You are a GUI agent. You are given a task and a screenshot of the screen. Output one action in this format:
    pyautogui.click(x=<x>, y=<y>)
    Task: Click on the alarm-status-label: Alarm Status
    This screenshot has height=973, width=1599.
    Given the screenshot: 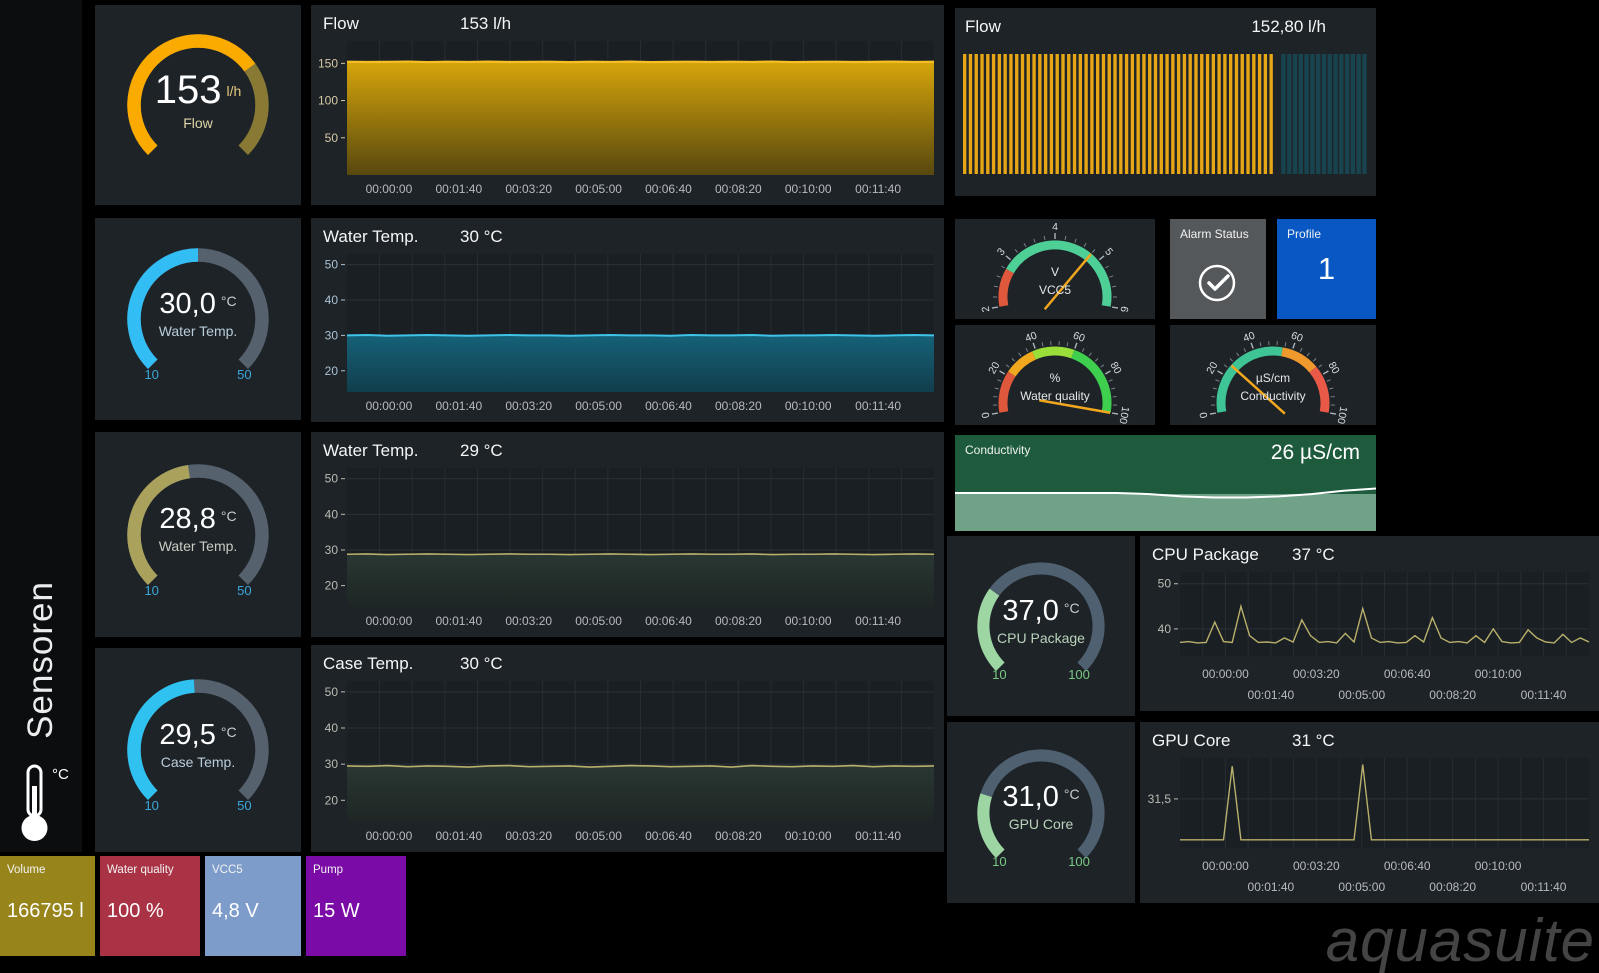 What is the action you would take?
    pyautogui.click(x=1214, y=234)
    